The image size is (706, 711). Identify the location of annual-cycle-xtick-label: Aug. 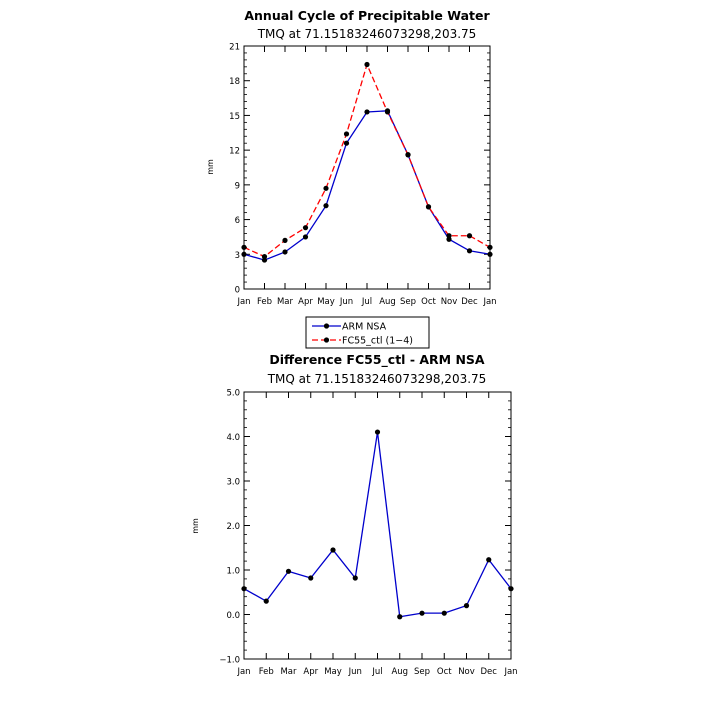
(387, 302).